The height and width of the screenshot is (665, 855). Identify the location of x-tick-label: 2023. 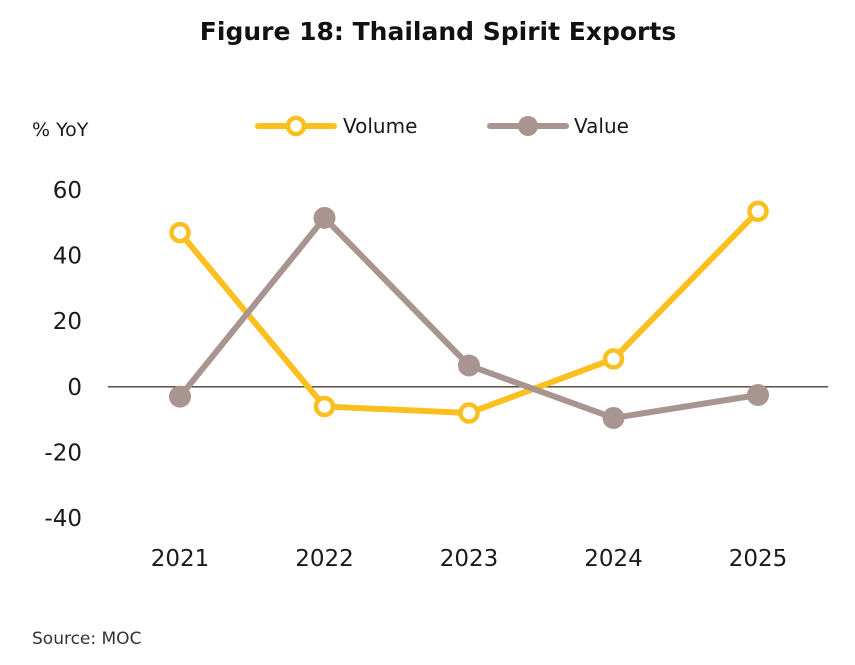
(469, 559).